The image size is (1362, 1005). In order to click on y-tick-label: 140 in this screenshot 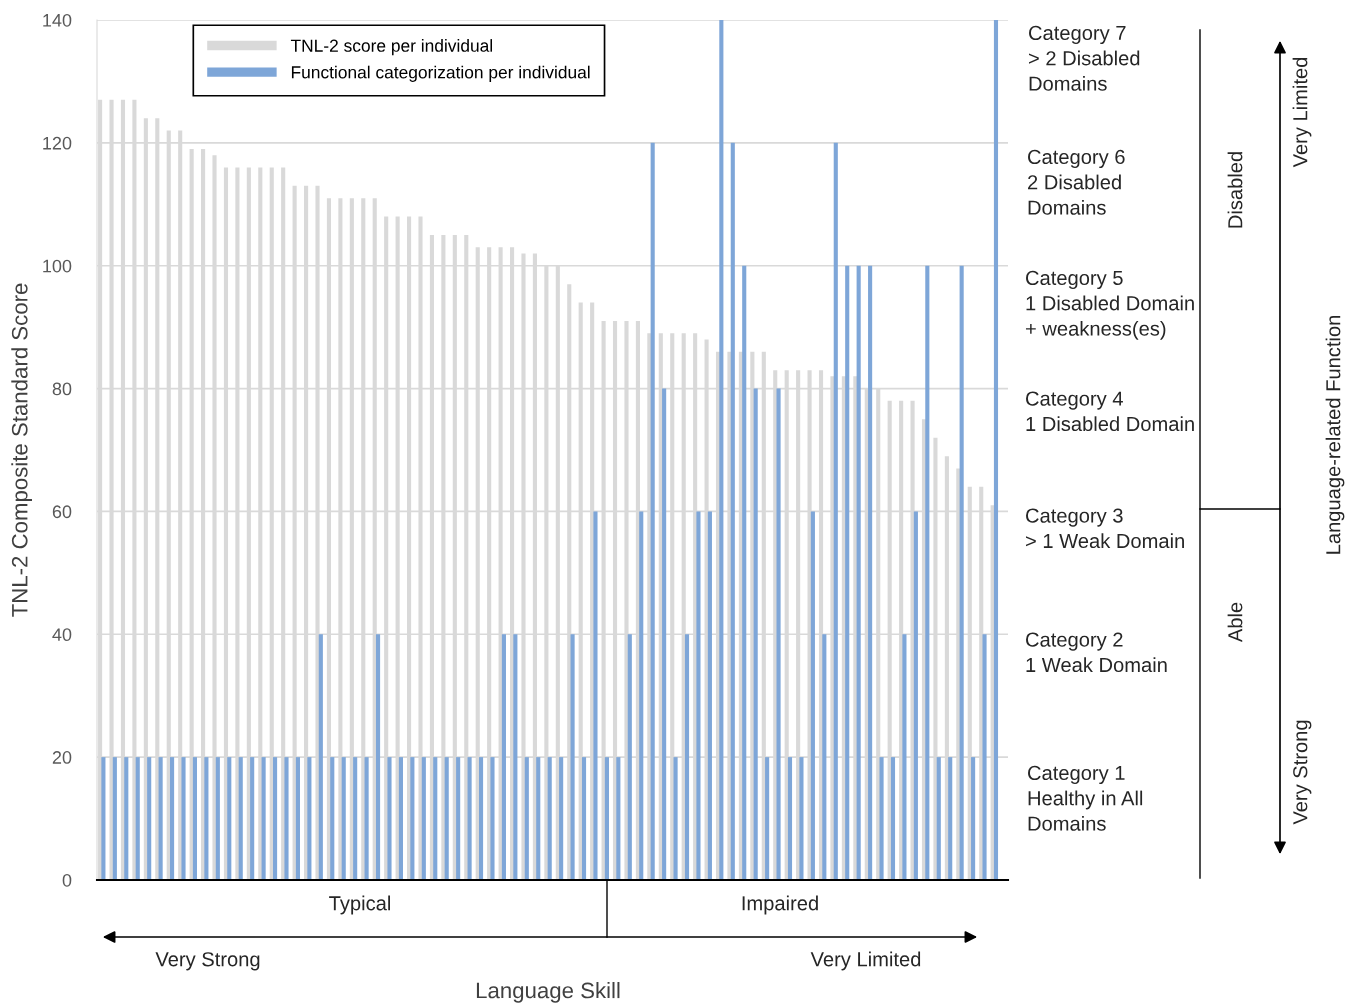, I will do `click(57, 20)`.